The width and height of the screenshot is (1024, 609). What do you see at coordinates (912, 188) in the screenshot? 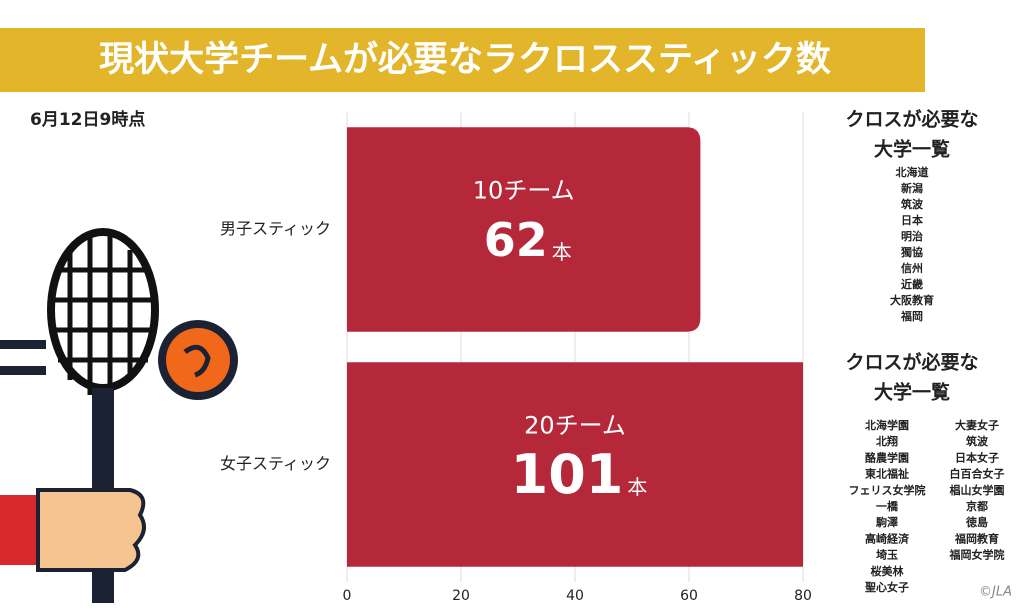
I see `list-item: 新潟` at bounding box center [912, 188].